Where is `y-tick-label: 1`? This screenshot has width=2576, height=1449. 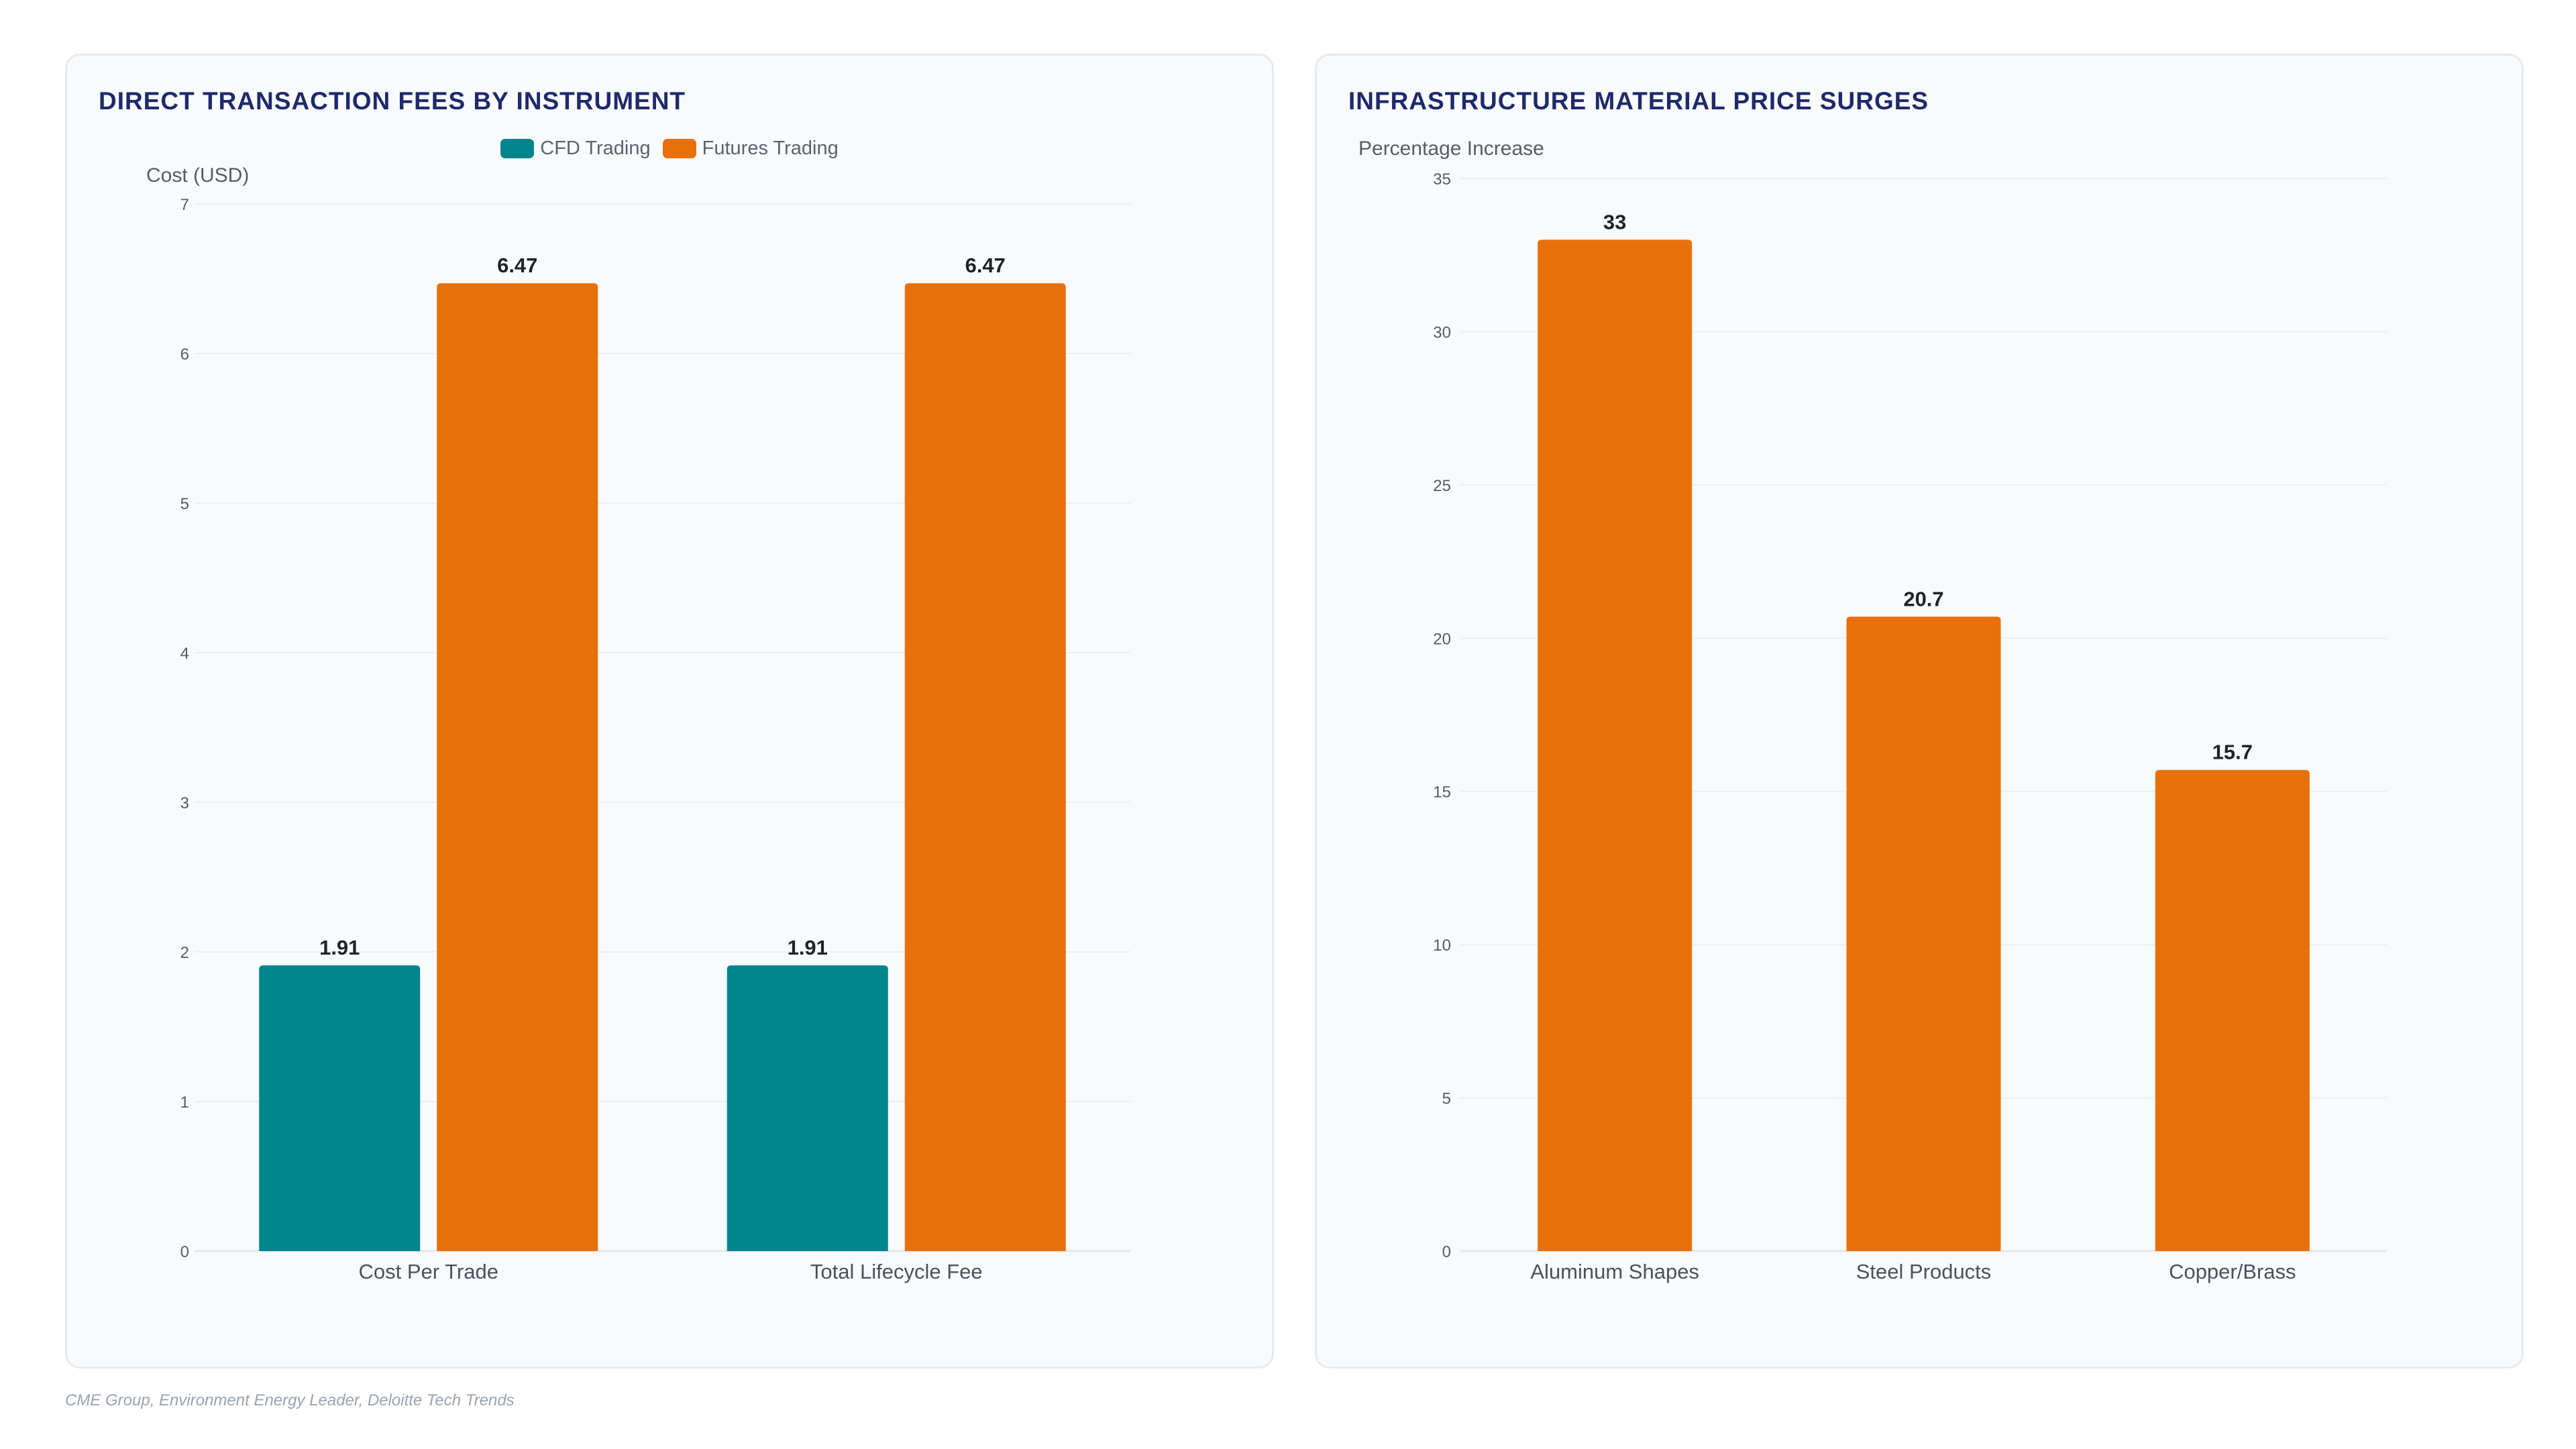
y-tick-label: 1 is located at coordinates (184, 1102).